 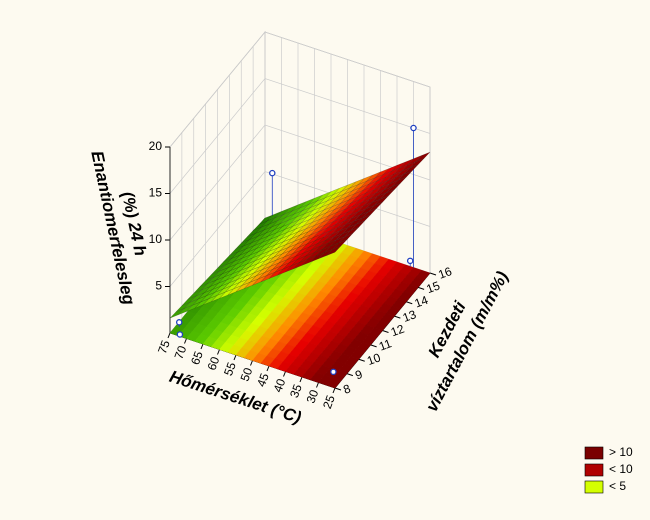 I want to click on x-tick-label: 60, so click(x=214, y=364).